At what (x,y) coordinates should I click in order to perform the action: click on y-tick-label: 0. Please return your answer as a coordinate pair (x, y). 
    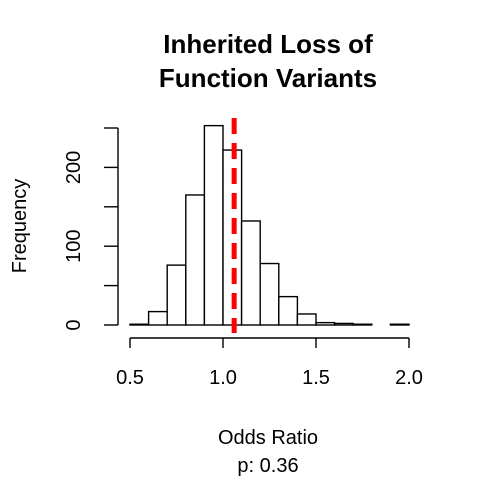
    Looking at the image, I should click on (74, 324).